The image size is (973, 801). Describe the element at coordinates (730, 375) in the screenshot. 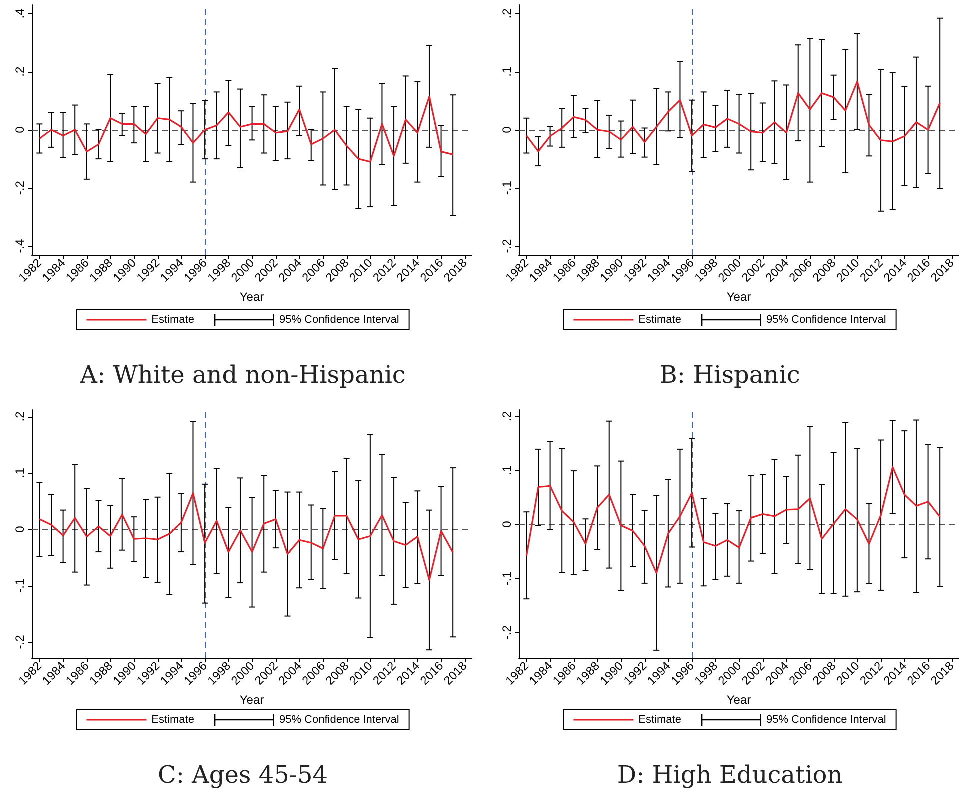

I see `text: B: Hispanic` at that location.